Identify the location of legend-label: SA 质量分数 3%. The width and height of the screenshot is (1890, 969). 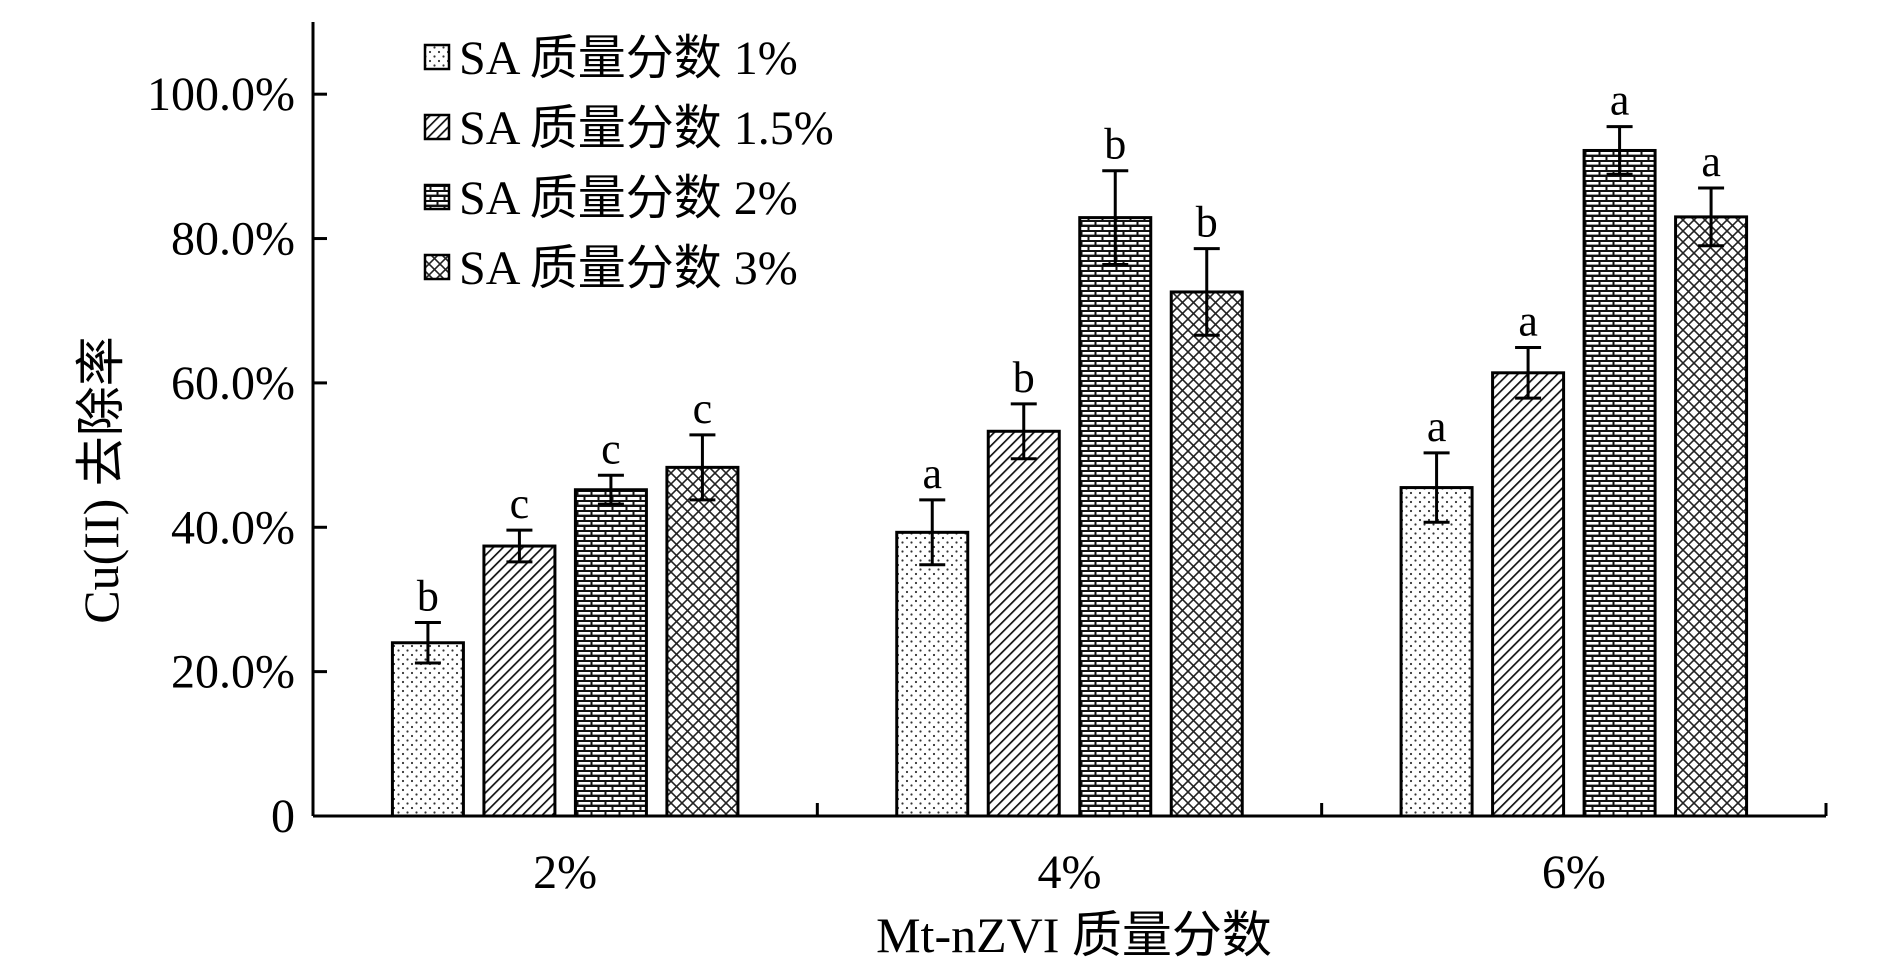
(628, 268).